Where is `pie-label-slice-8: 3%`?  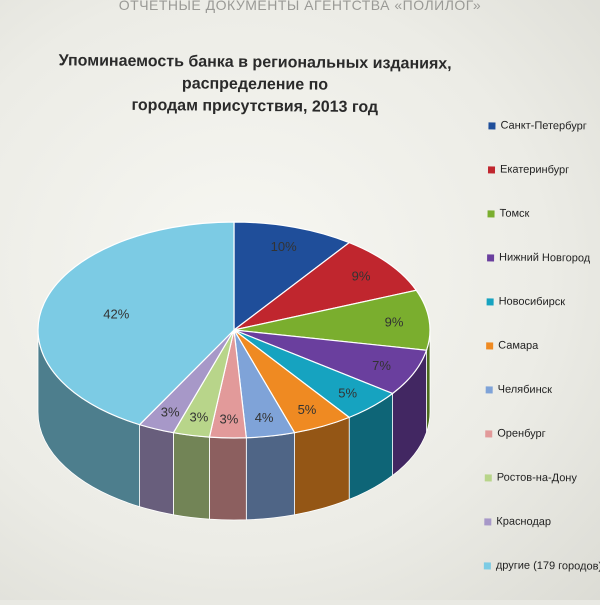 pie-label-slice-8: 3% is located at coordinates (229, 419).